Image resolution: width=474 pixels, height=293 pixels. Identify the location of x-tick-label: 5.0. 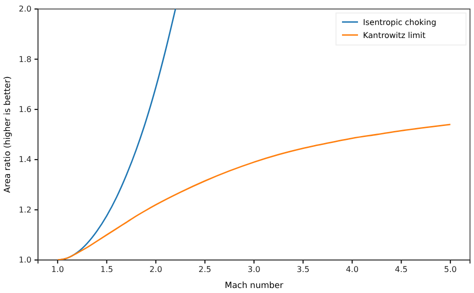
(450, 269).